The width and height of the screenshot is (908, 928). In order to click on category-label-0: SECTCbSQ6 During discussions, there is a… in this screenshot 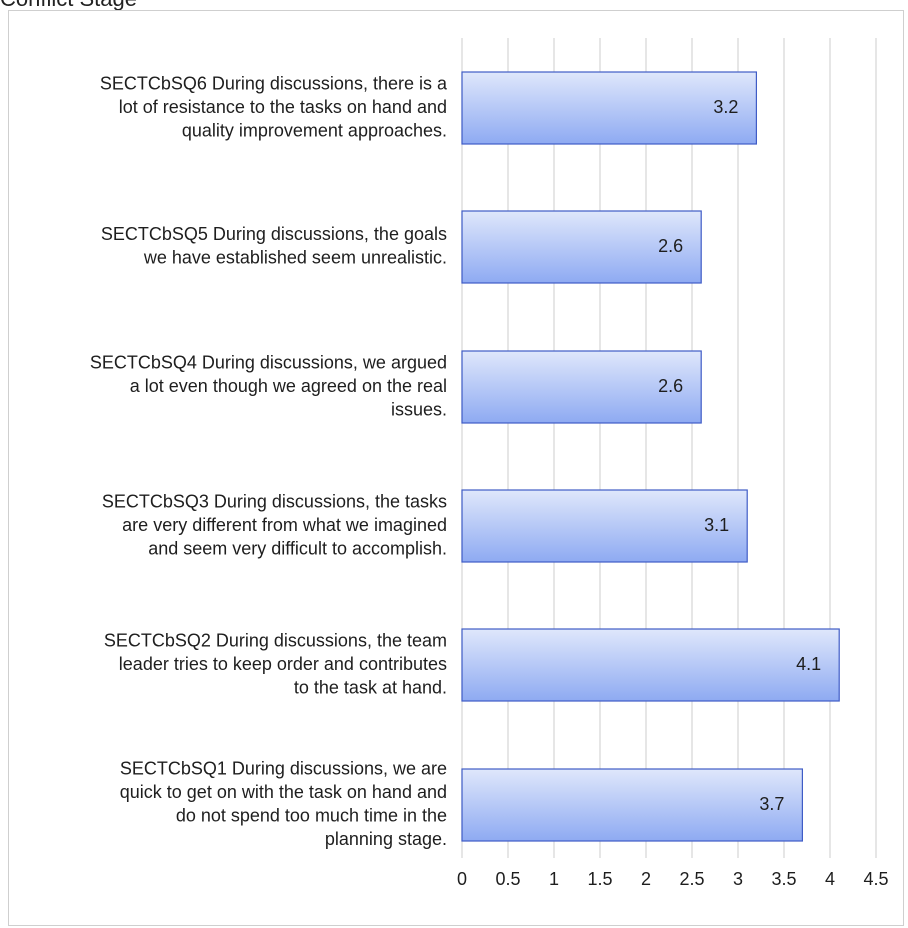, I will do `click(274, 106)`.